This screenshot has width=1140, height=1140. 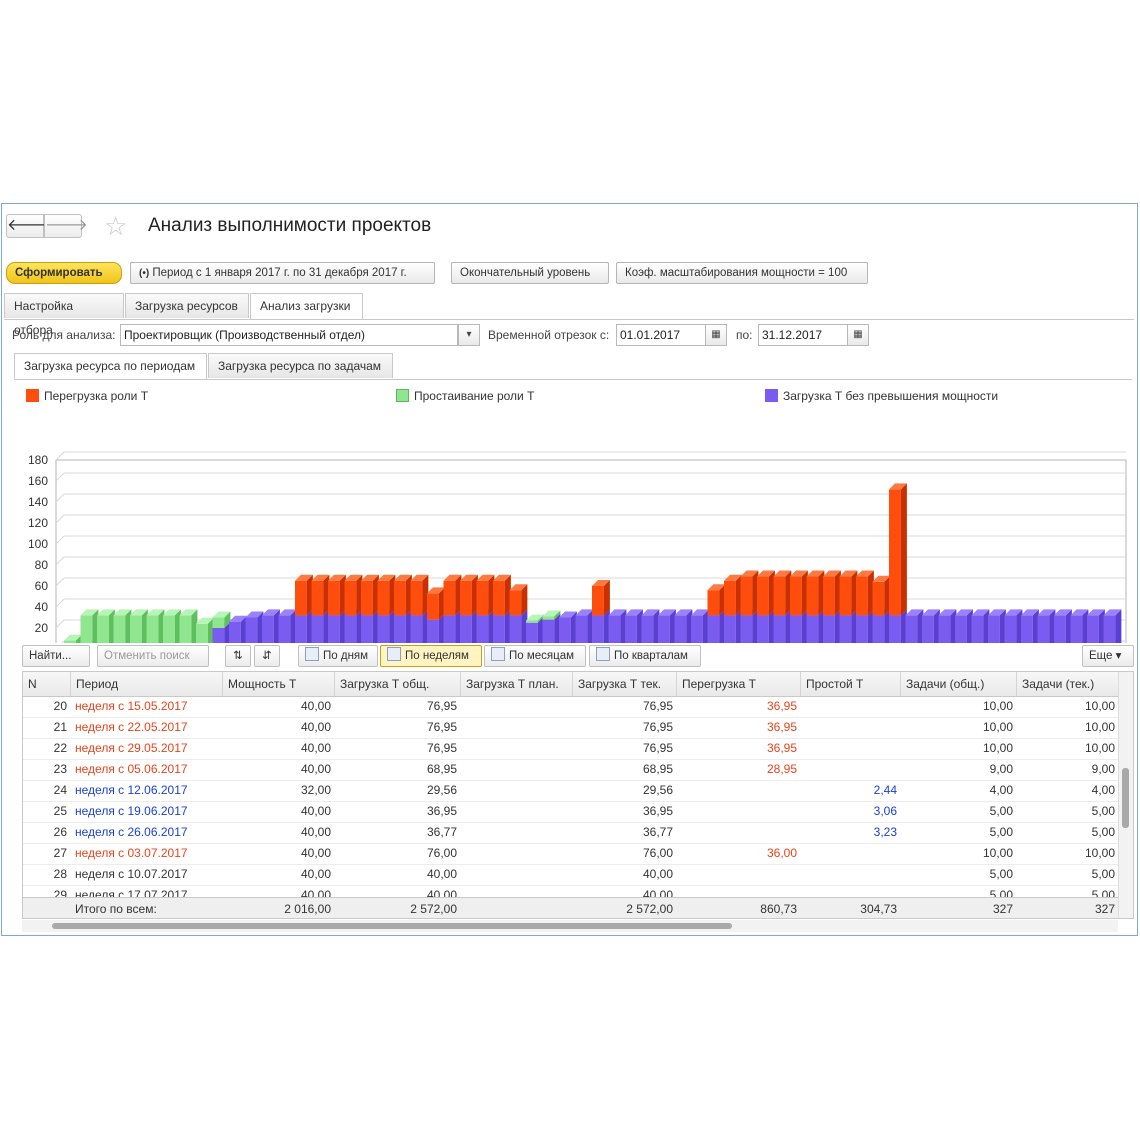 I want to click on column-header: N, so click(x=47, y=684).